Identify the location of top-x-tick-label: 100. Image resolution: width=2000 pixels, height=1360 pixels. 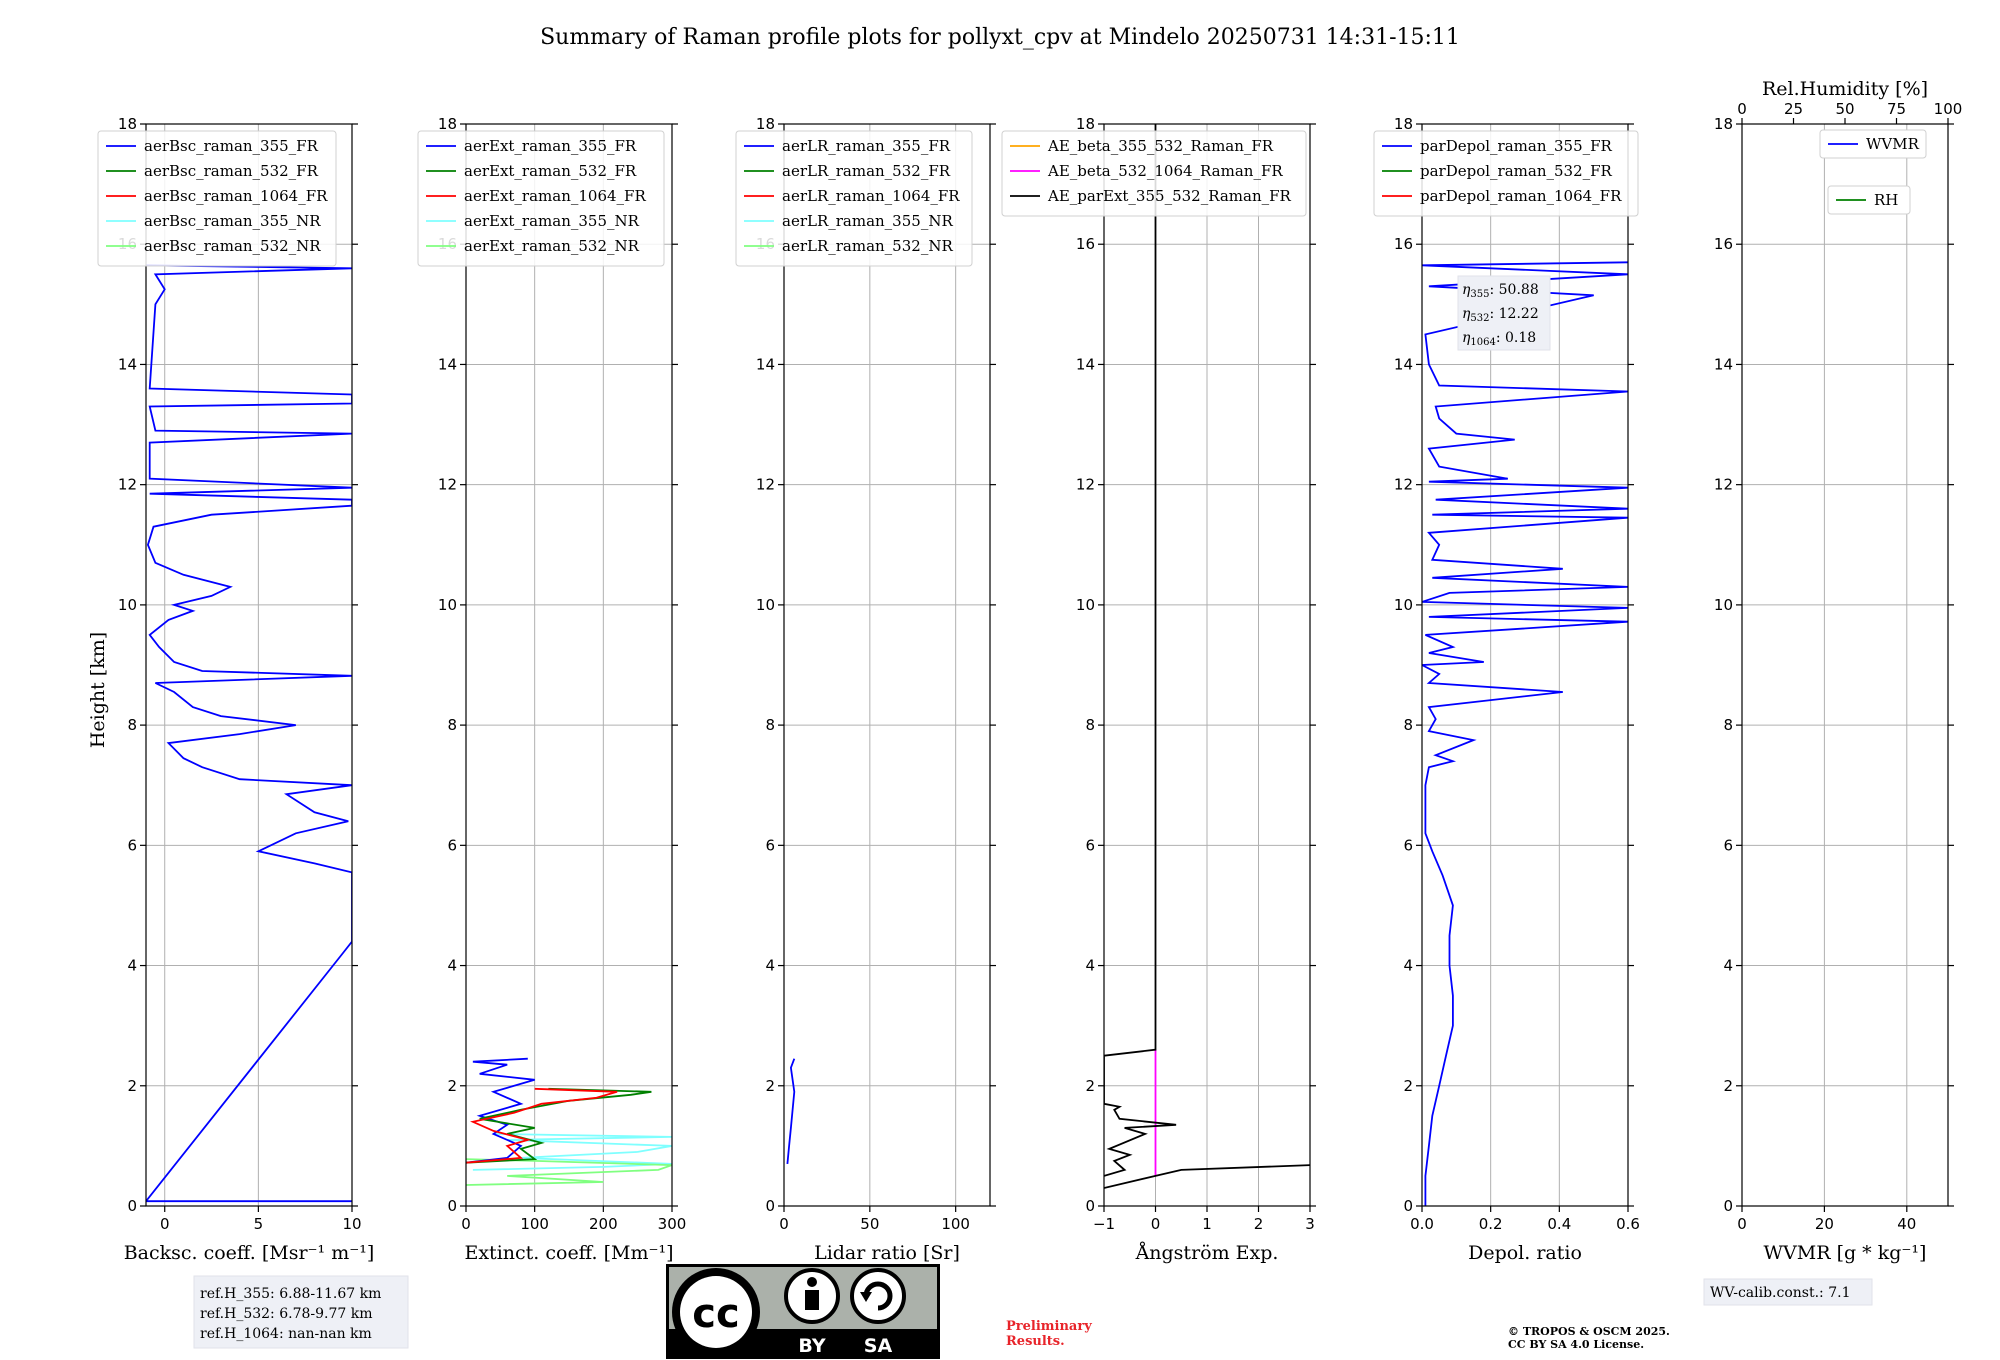
(1948, 109).